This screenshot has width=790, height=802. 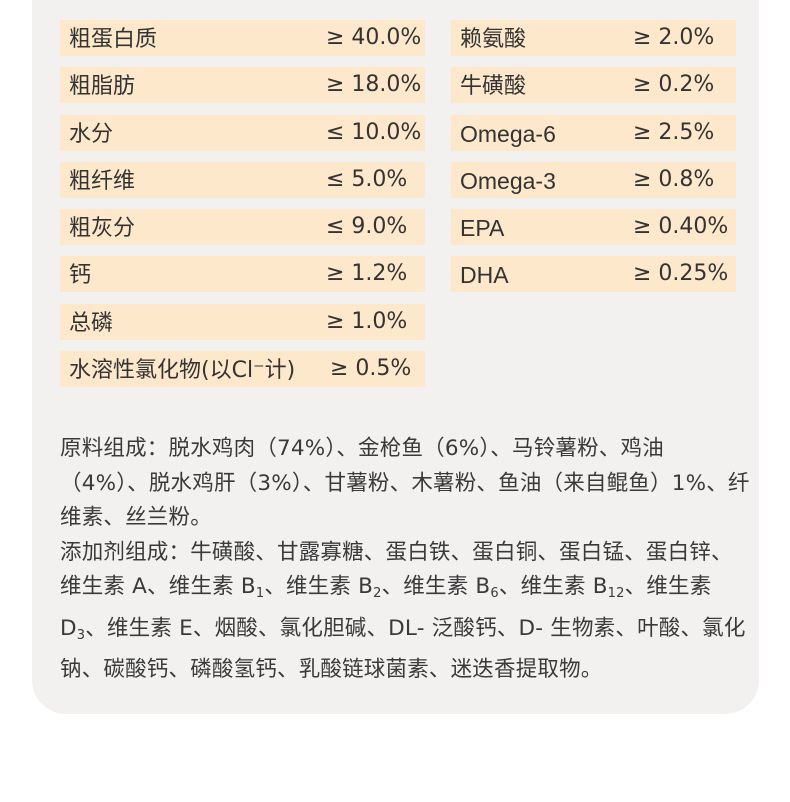 I want to click on nutrient-value: ≥ 0.25%, so click(x=681, y=274).